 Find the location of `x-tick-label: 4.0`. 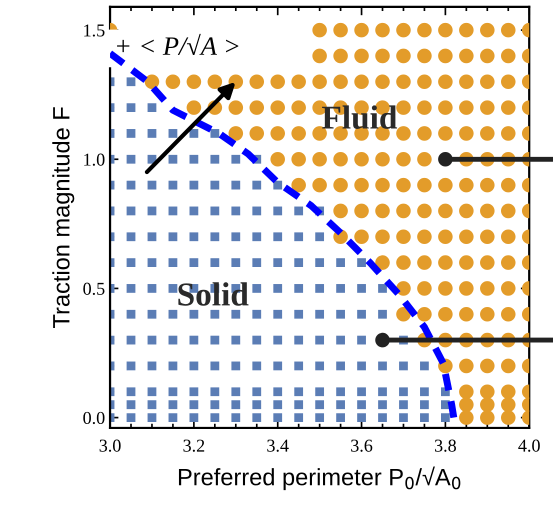

x-tick-label: 4.0 is located at coordinates (529, 446).